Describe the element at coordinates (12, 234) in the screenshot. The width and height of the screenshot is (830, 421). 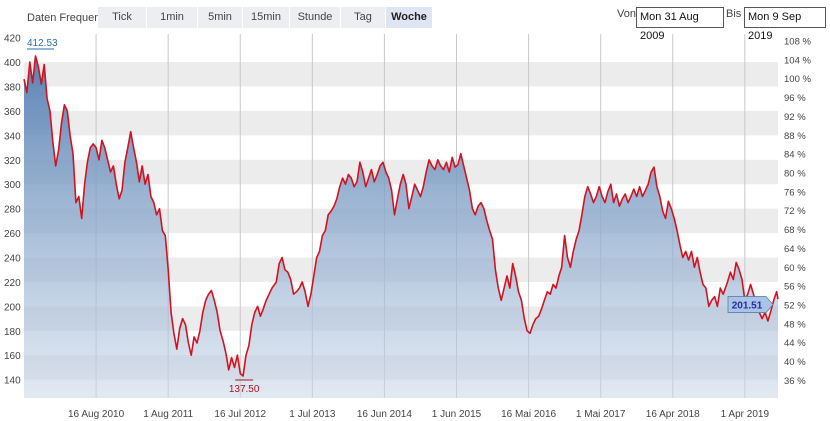
I see `y-tick-label: 260` at that location.